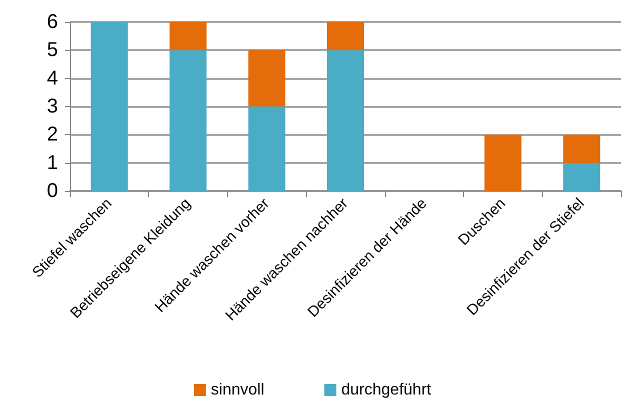 The width and height of the screenshot is (625, 403). What do you see at coordinates (52, 135) in the screenshot?
I see `y-tick-label: 2` at bounding box center [52, 135].